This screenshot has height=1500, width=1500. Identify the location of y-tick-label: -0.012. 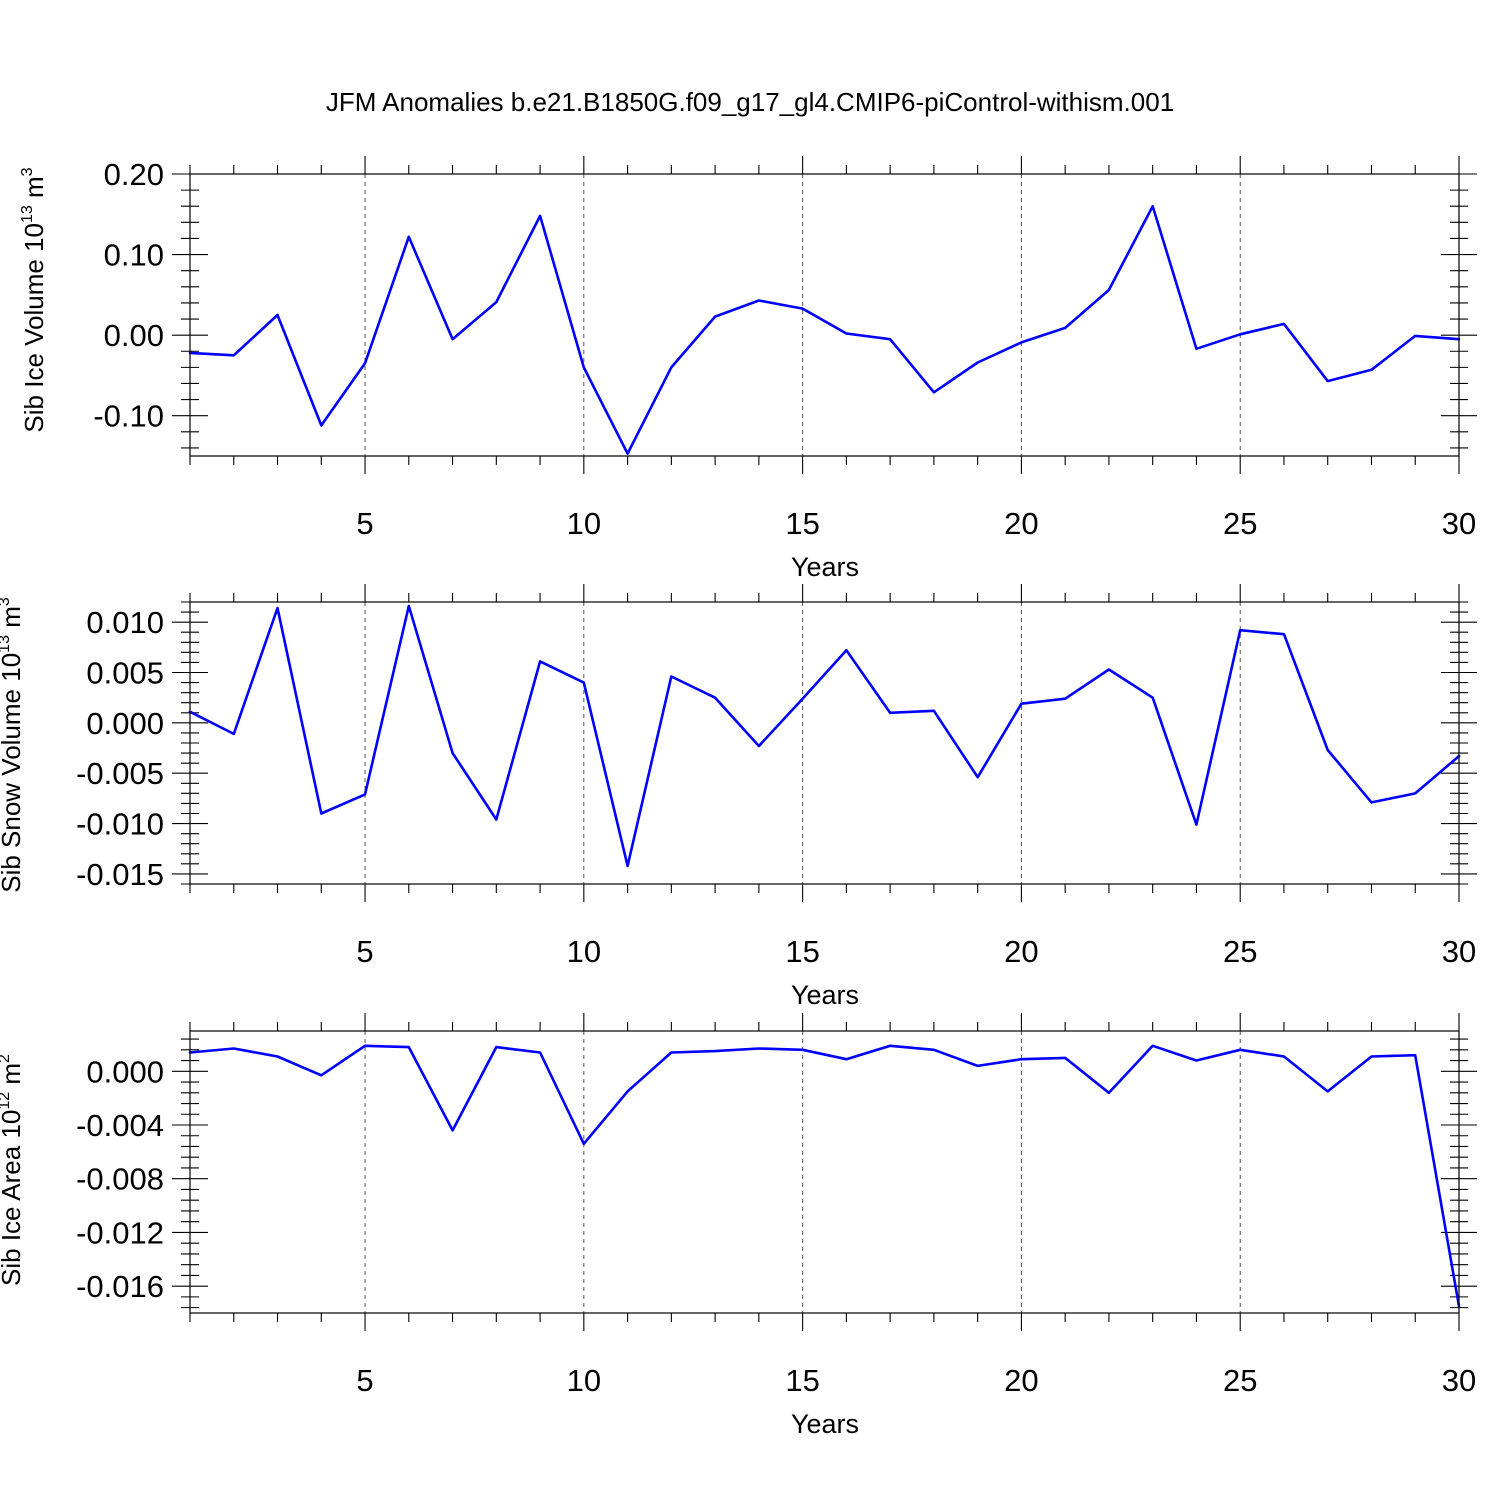
(120, 1232).